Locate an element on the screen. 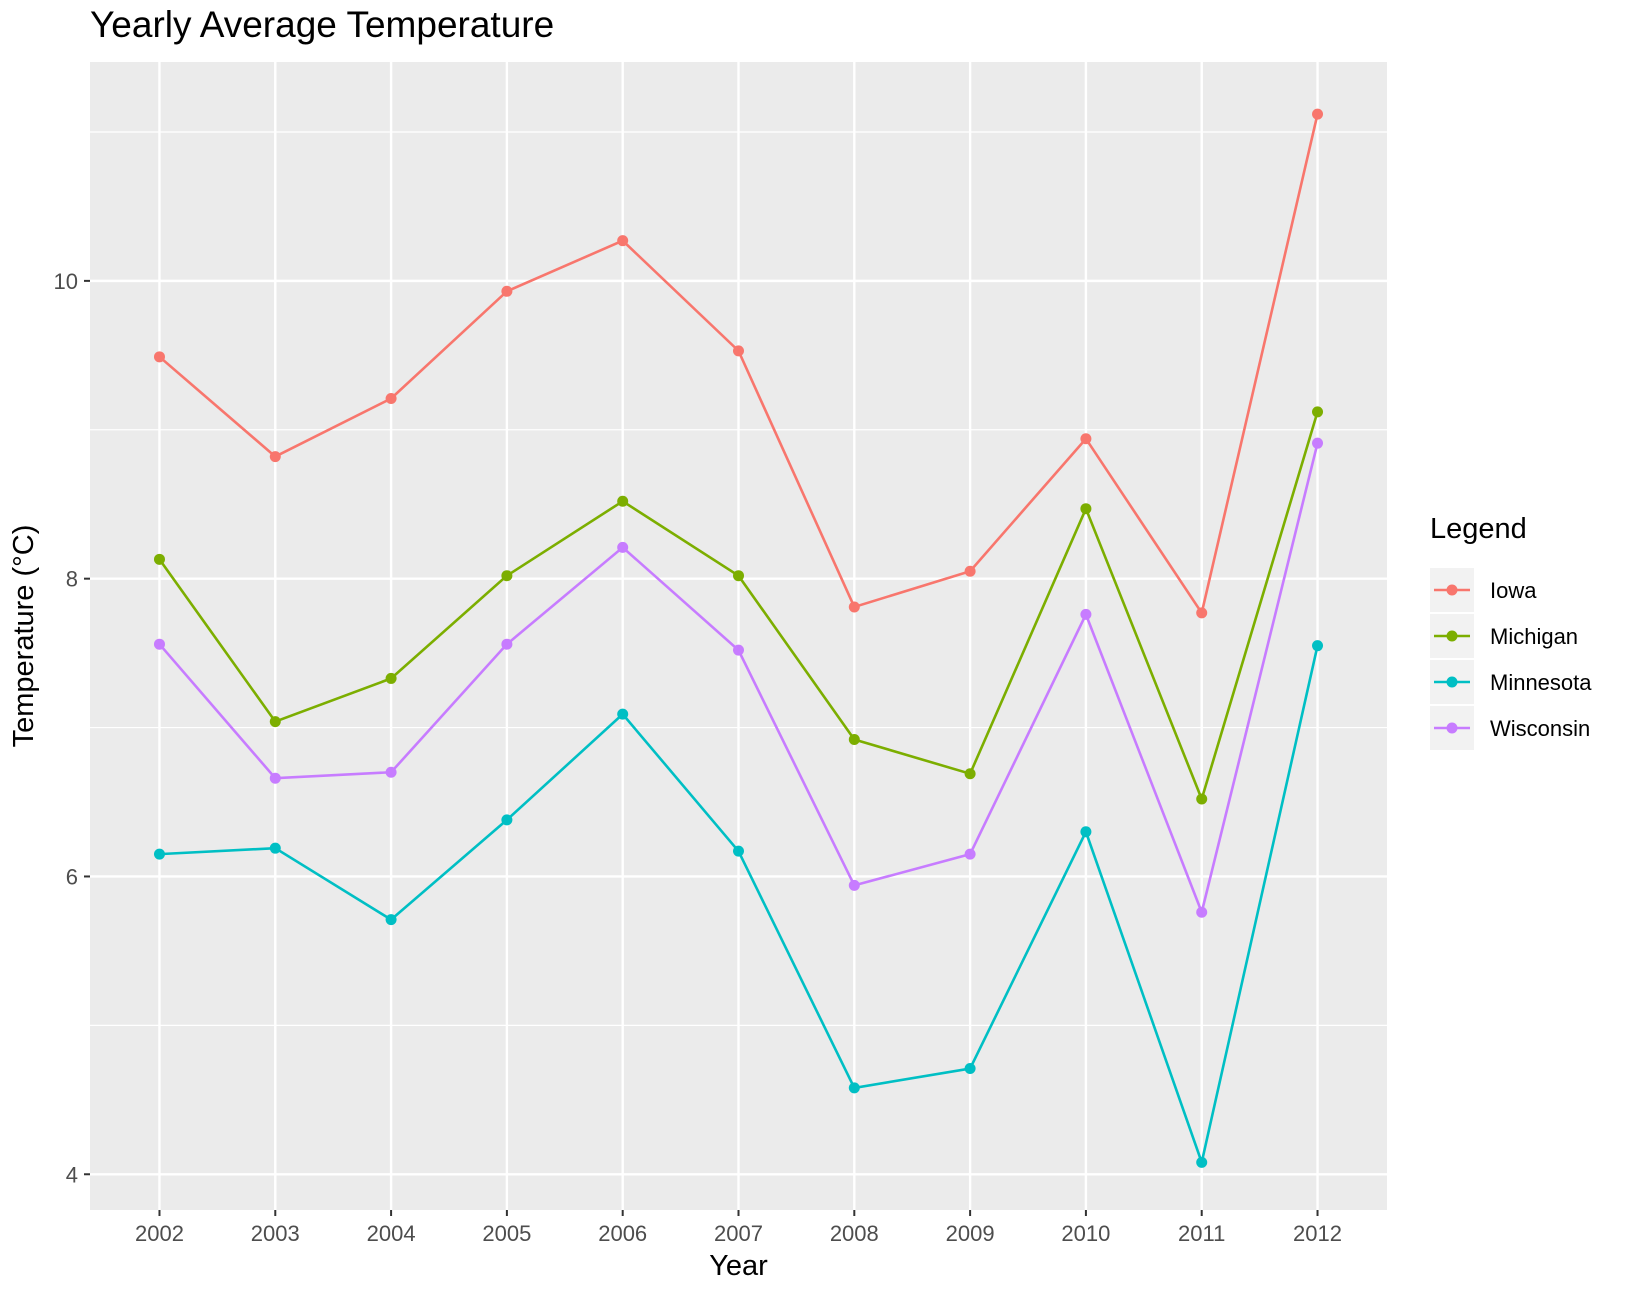 This screenshot has width=1636, height=1296. legend-label-michigan: Michigan is located at coordinates (1534, 636).